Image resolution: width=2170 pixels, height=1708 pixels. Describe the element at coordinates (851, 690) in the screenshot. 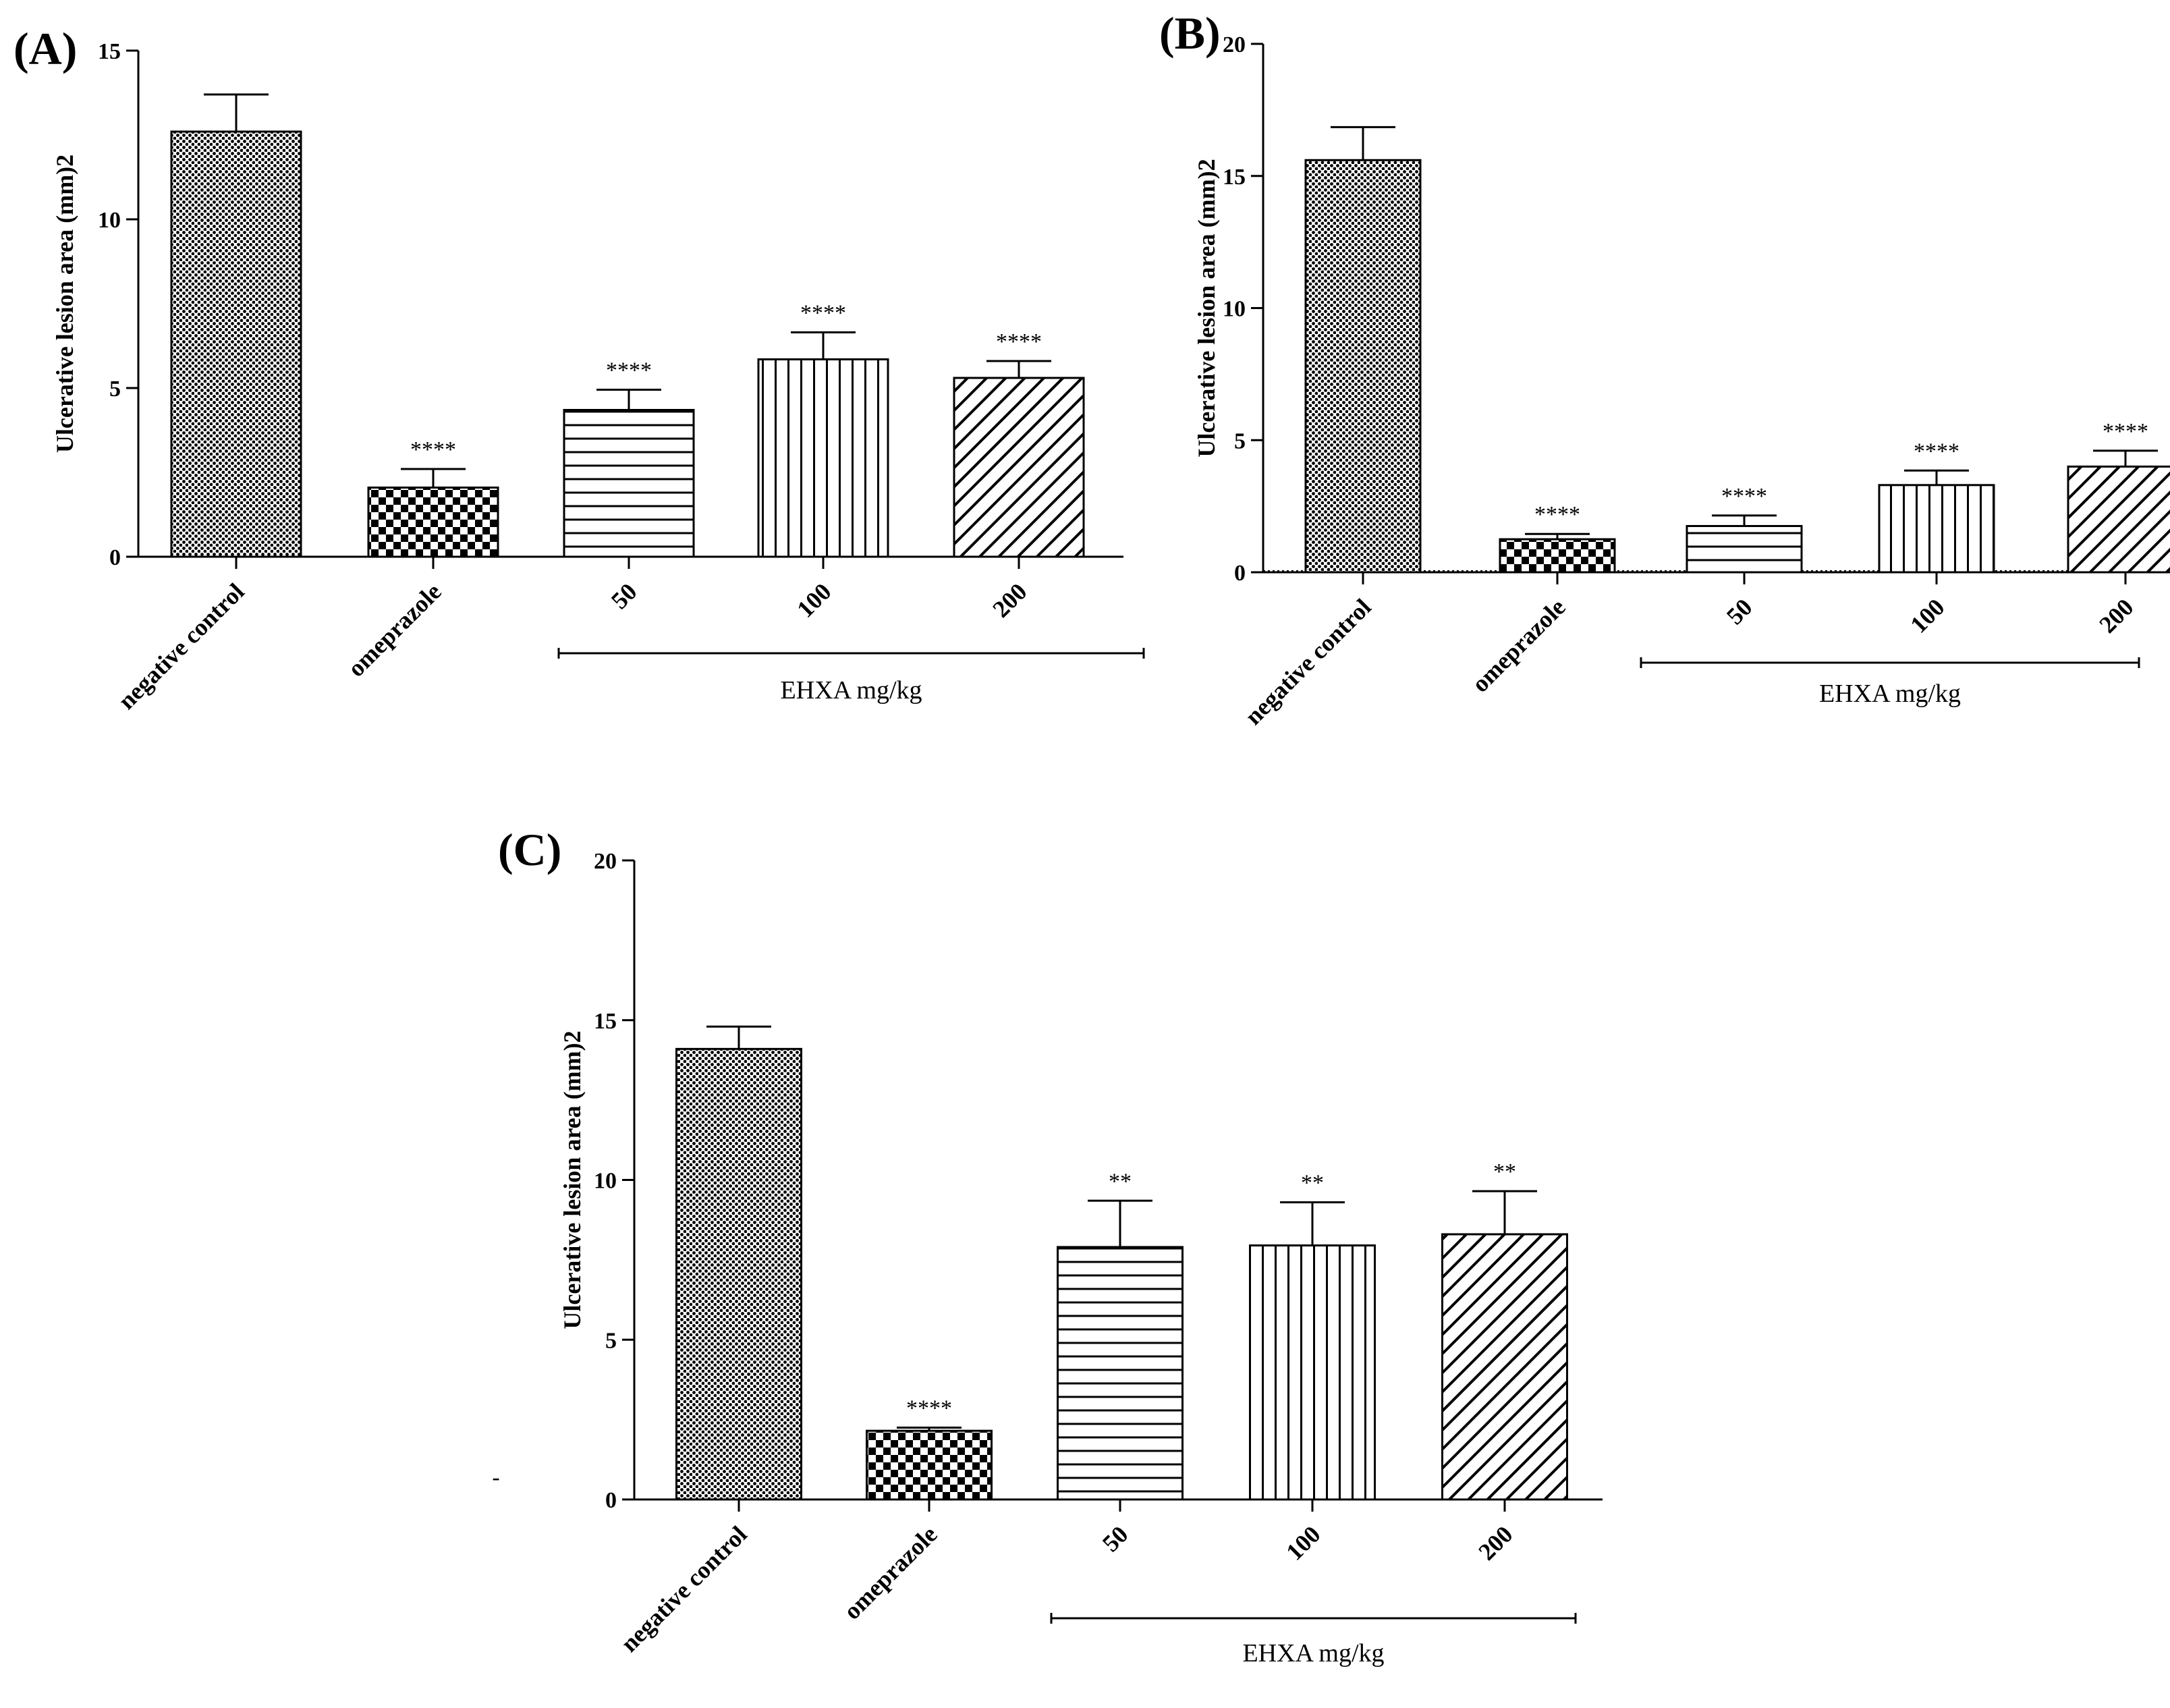

I see `panel-a-group-label: EHXA mg/kg` at that location.